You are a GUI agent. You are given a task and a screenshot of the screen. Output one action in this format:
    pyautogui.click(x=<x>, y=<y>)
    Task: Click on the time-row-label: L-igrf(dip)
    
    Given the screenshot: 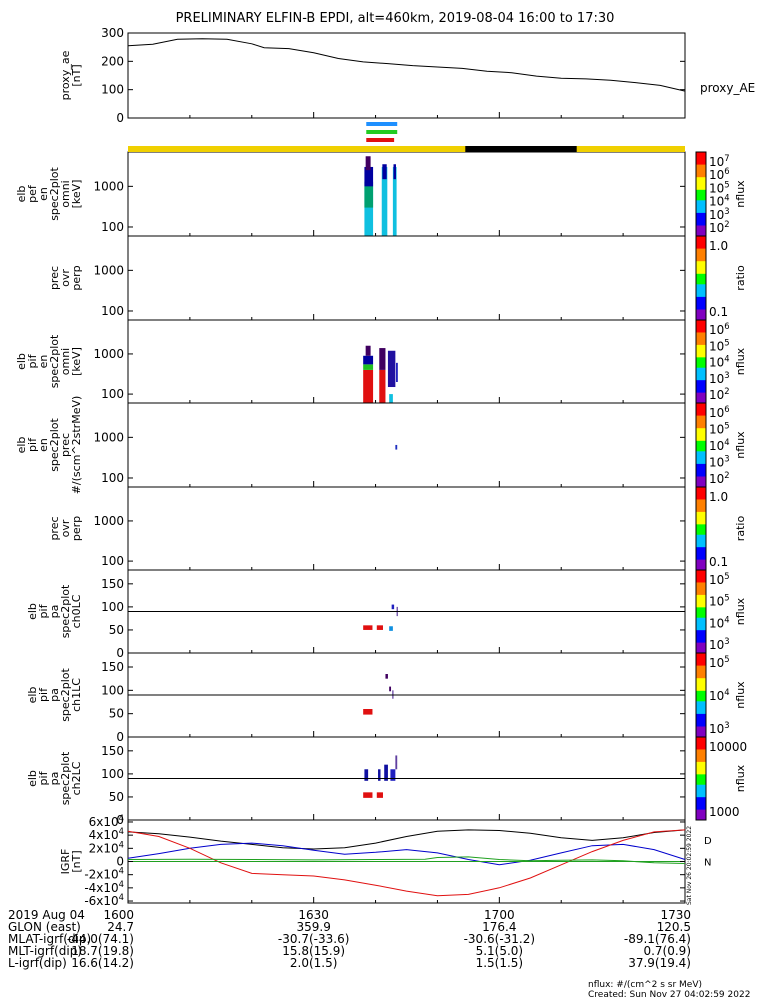 What is the action you would take?
    pyautogui.click(x=37, y=963)
    